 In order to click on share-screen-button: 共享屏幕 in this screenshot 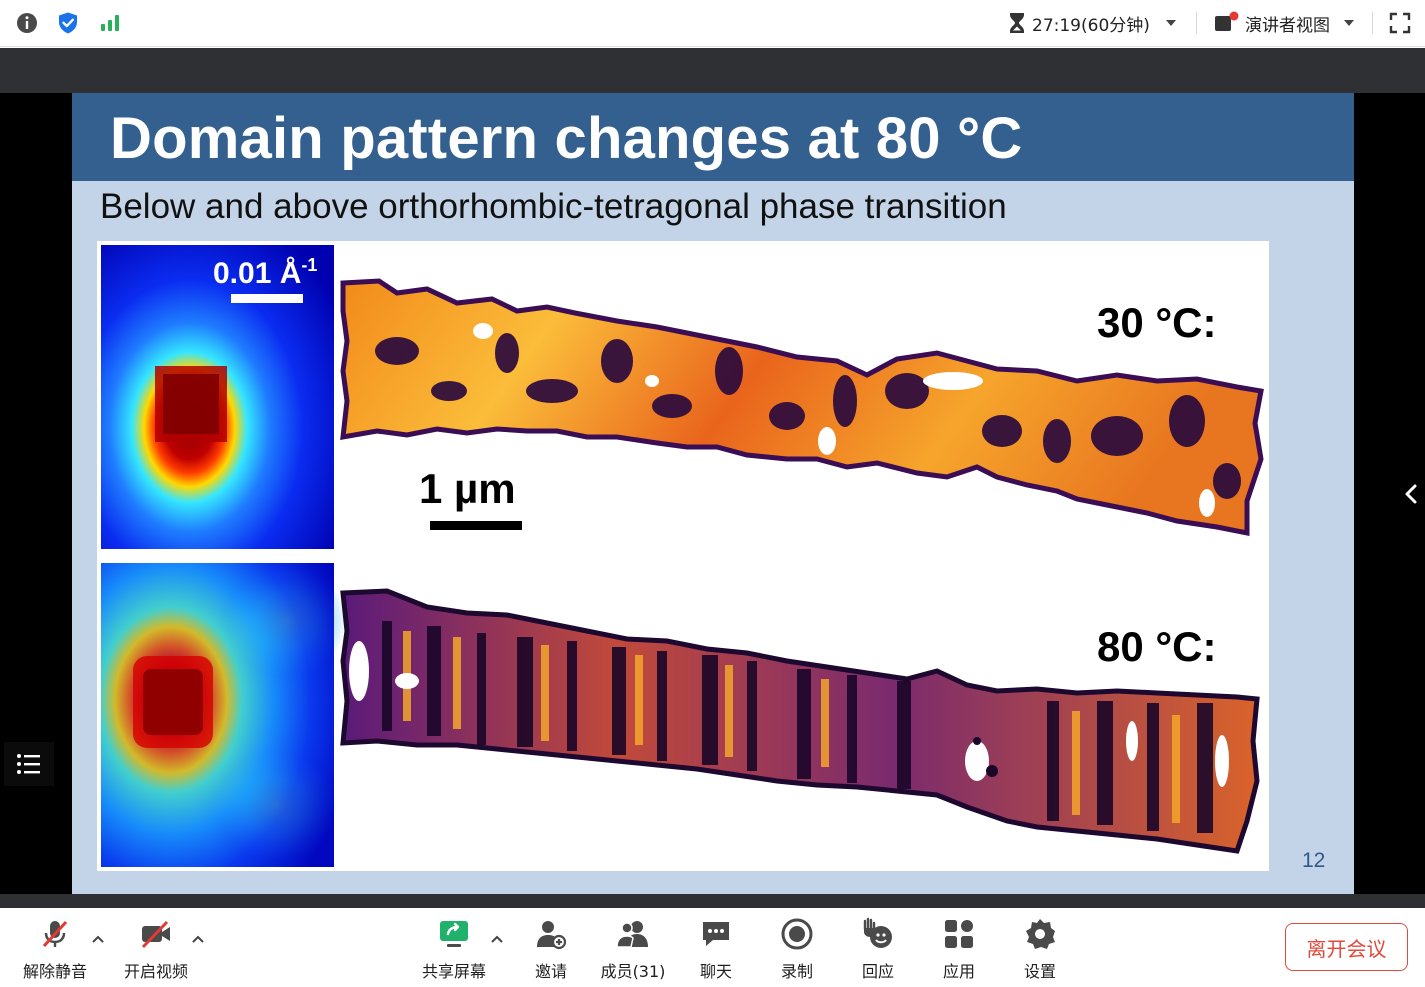, I will do `click(454, 947)`.